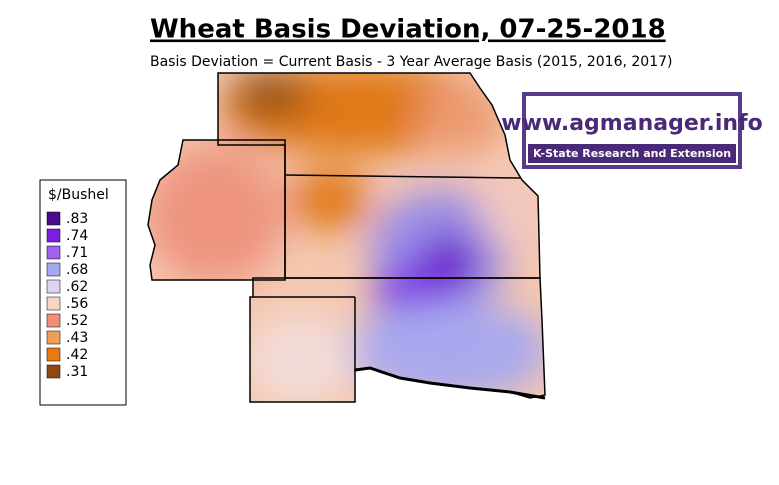  What do you see at coordinates (77, 287) in the screenshot?
I see `legend-label: .62` at bounding box center [77, 287].